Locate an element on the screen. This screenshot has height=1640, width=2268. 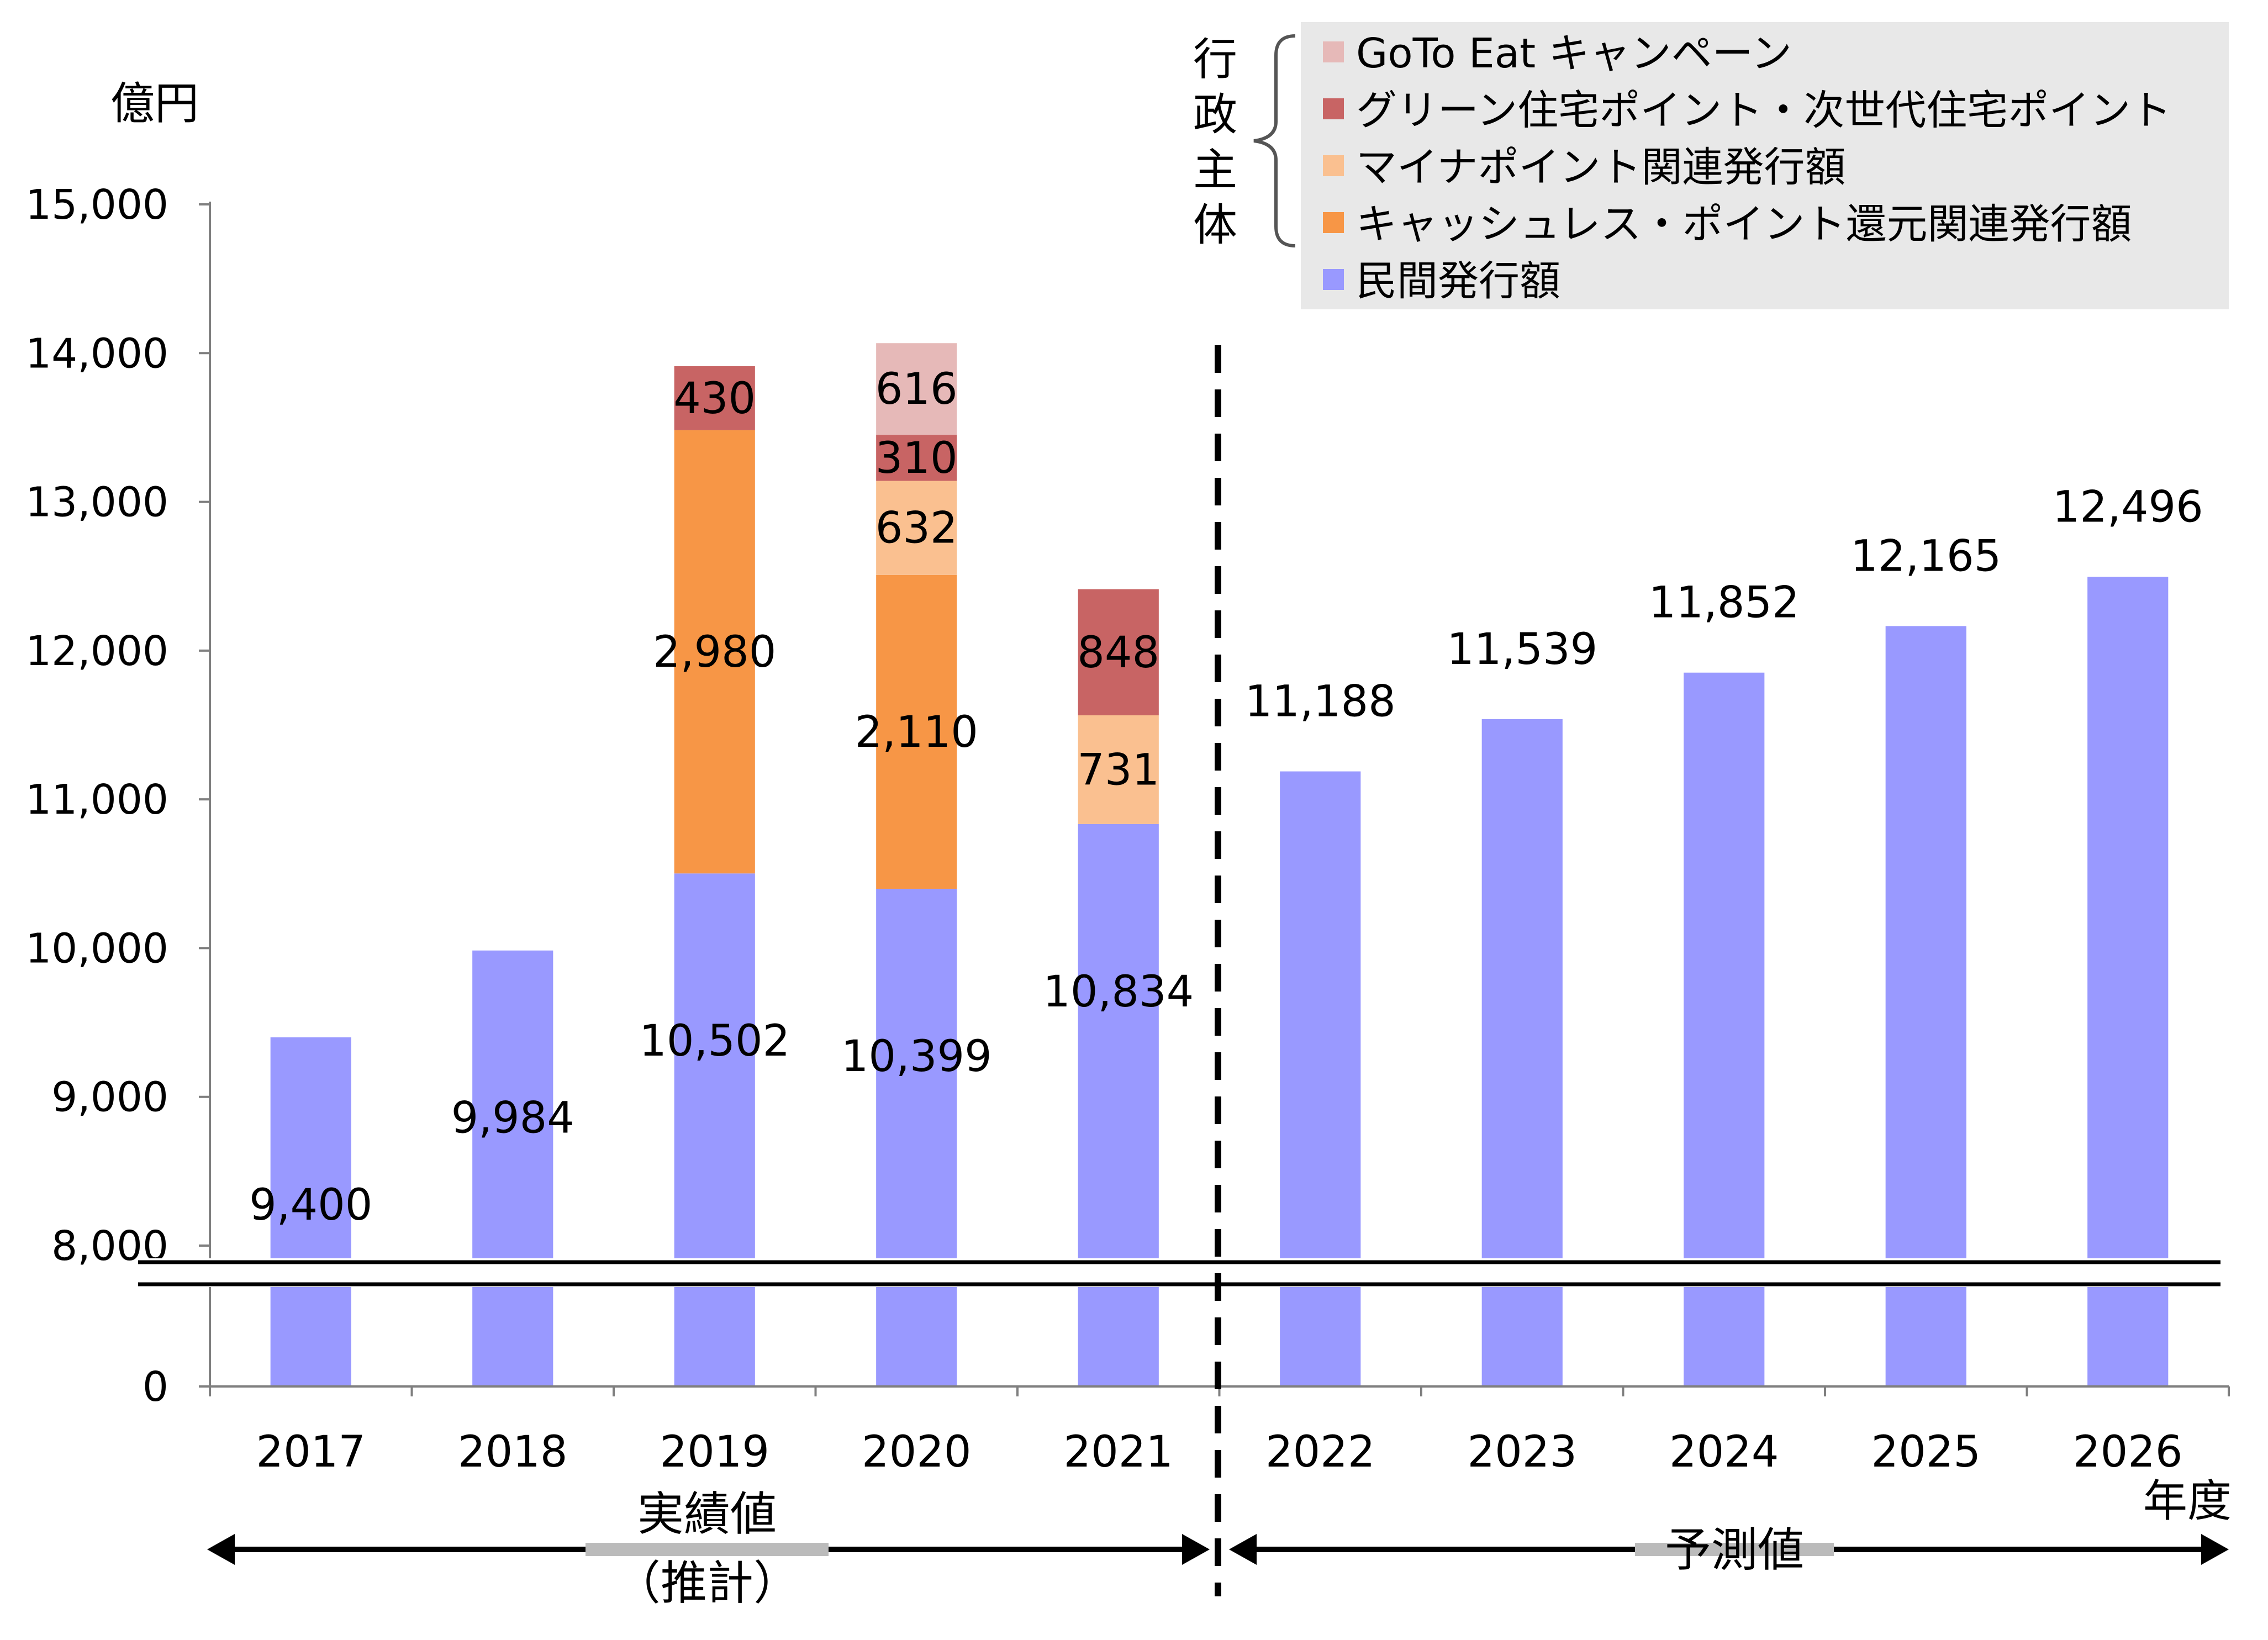
data-label: 10,399 is located at coordinates (916, 1057).